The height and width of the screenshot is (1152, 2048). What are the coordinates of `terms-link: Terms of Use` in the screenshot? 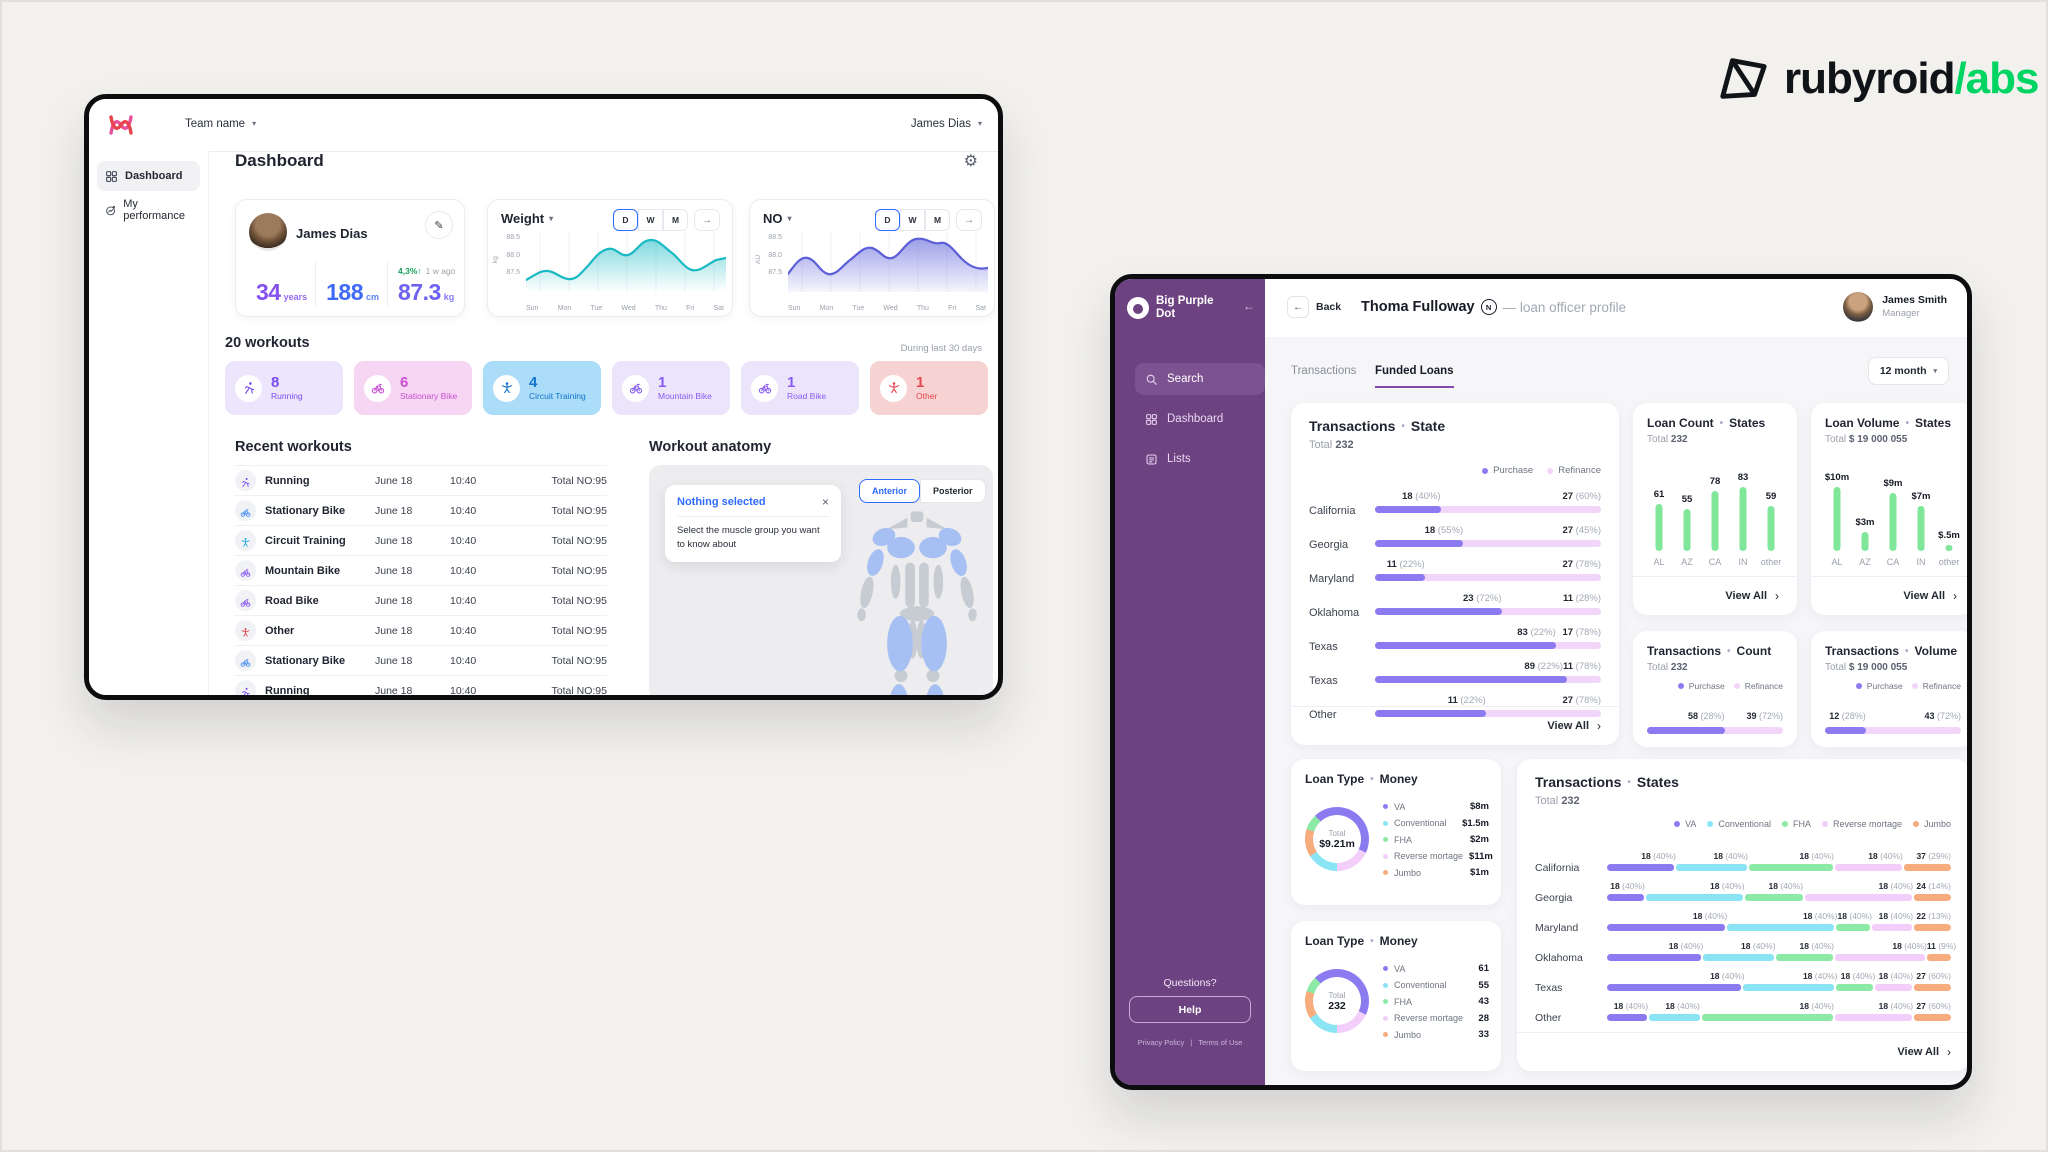 It's located at (1220, 1042).